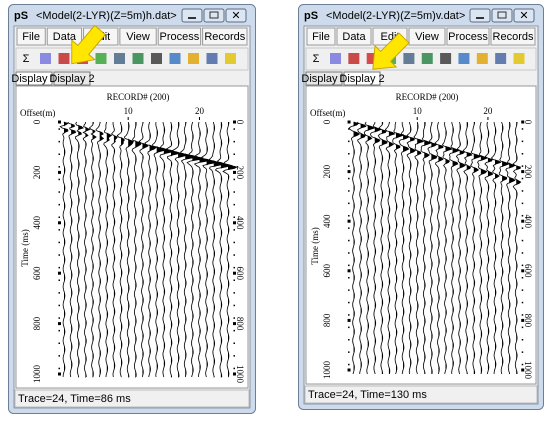  I want to click on status-text: Trace=24, Time=130 ms, so click(367, 395).